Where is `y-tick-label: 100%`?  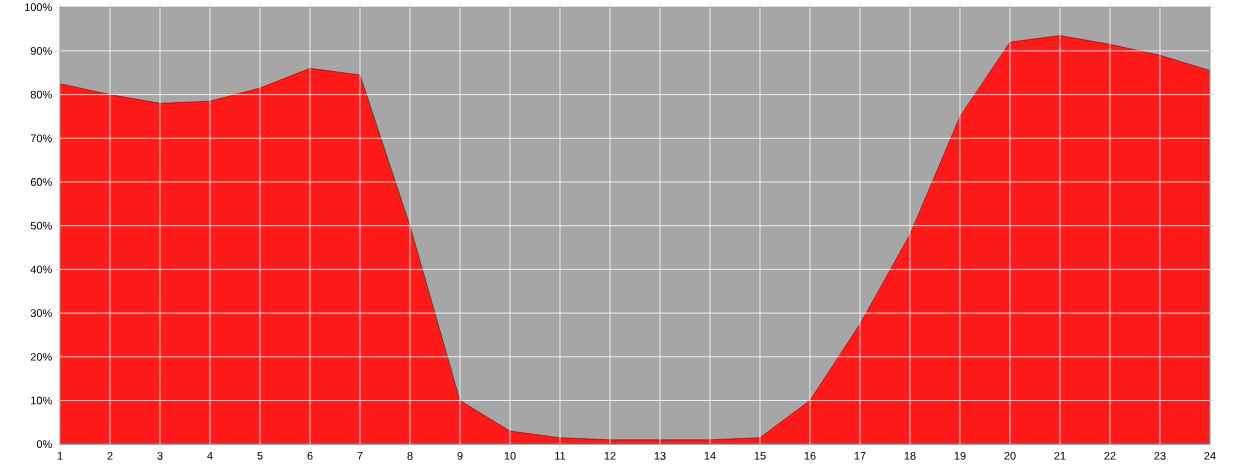
y-tick-label: 100% is located at coordinates (38, 7).